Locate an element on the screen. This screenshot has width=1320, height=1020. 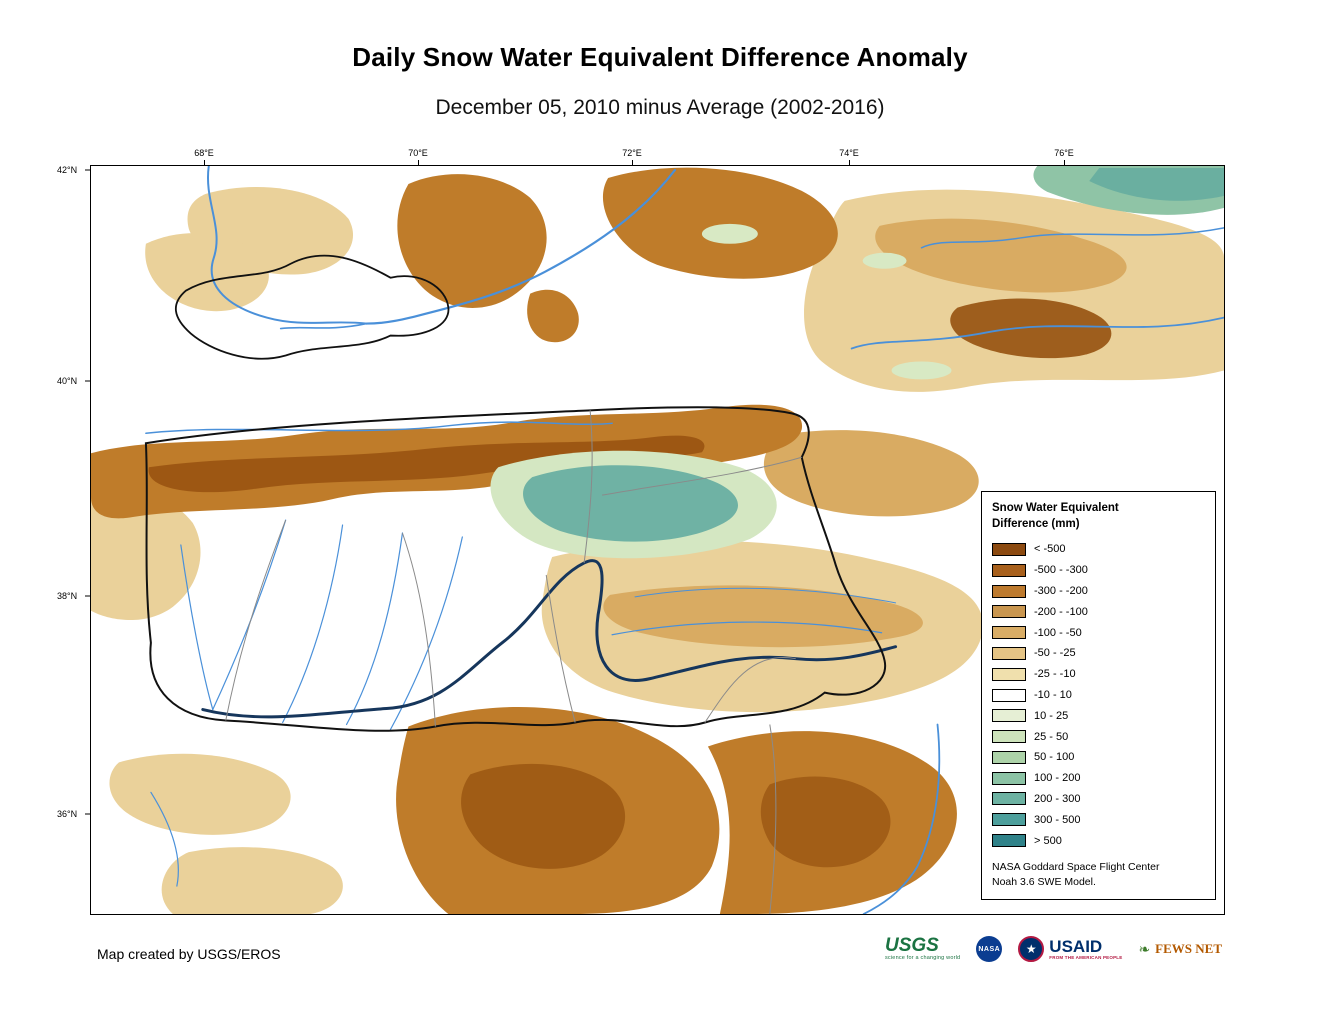
legend-entry: 300 - 500 is located at coordinates (1098, 819).